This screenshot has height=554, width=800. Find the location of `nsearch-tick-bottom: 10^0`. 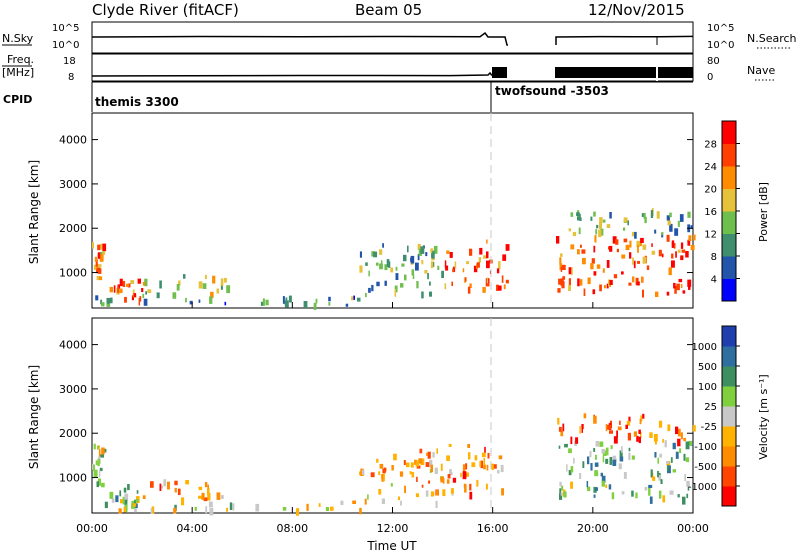

nsearch-tick-bottom: 10^0 is located at coordinates (720, 45).